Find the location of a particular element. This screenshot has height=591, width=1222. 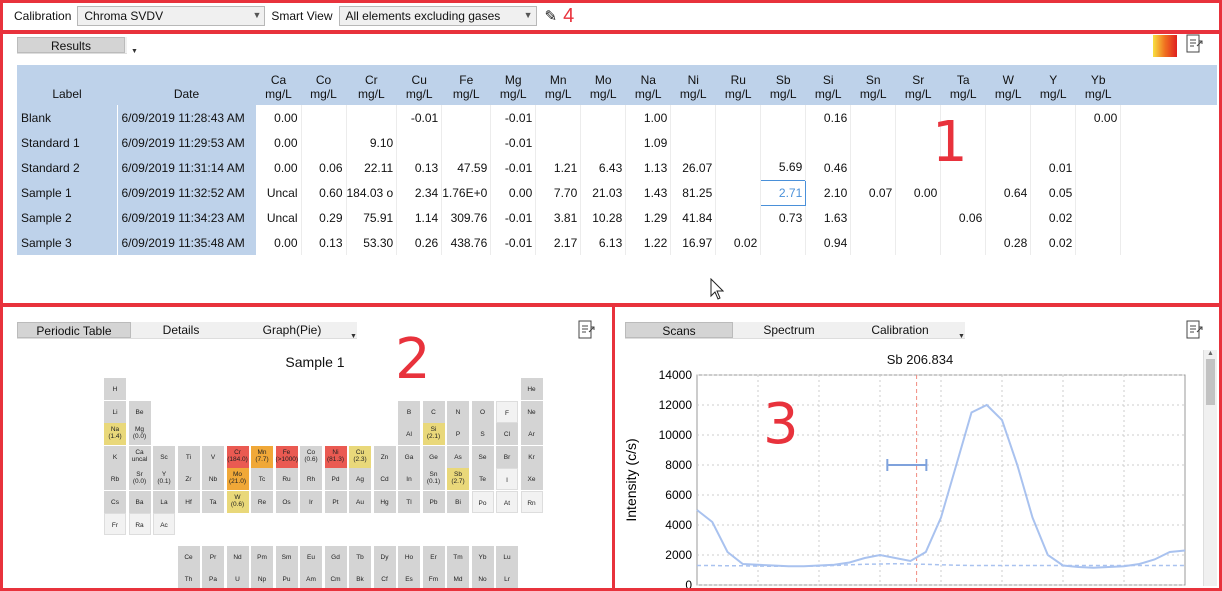

column-header: Ni mg/L is located at coordinates (693, 85).